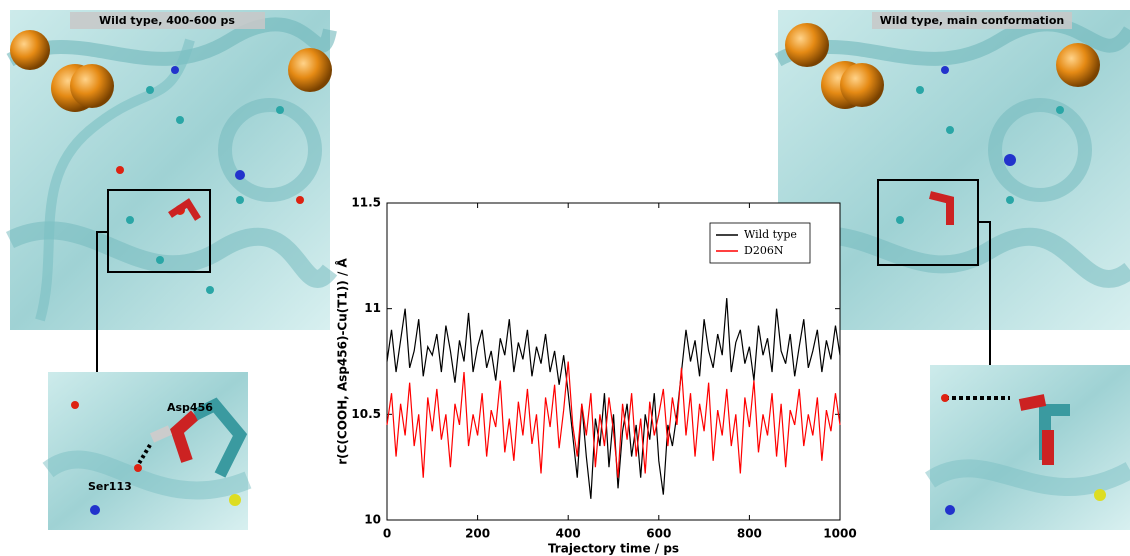 This screenshot has width=1130, height=556. What do you see at coordinates (147, 451) in the screenshot?
I see `left-inset: Asp456 Ser113` at bounding box center [147, 451].